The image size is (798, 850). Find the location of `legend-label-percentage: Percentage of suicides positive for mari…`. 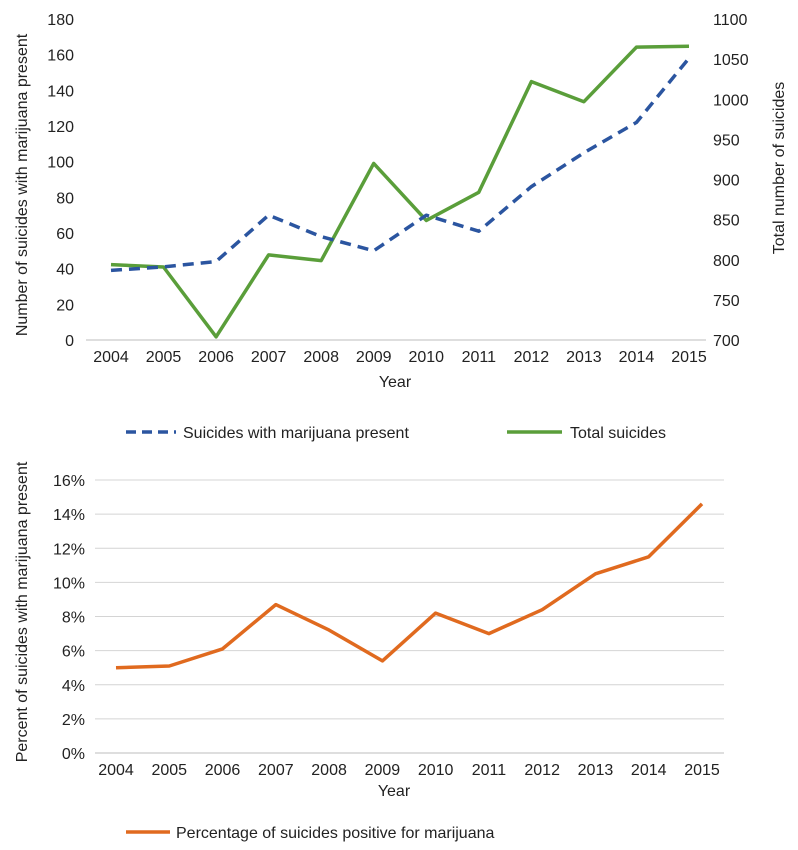

legend-label-percentage: Percentage of suicides positive for mari… is located at coordinates (335, 833).